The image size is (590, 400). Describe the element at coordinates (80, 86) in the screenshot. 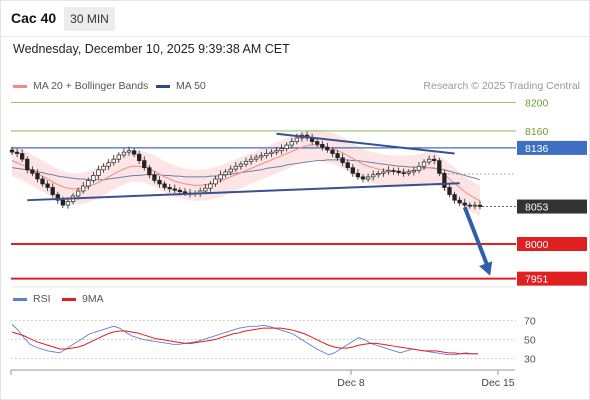

I see `legend-ma20: MA 20 + Bollinger Bands` at that location.